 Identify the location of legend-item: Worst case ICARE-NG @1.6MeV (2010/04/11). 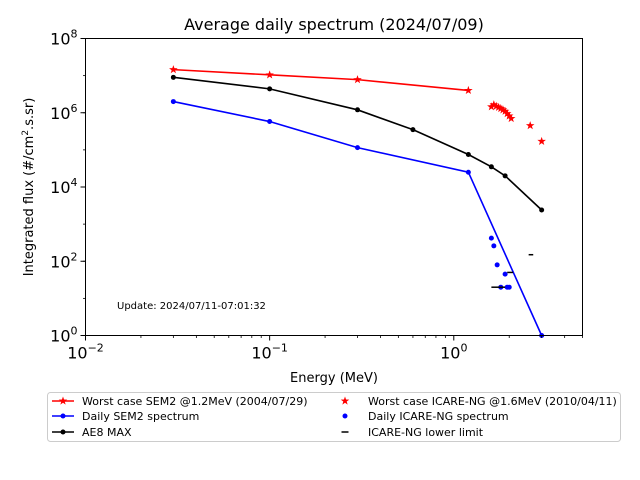
(478, 401).